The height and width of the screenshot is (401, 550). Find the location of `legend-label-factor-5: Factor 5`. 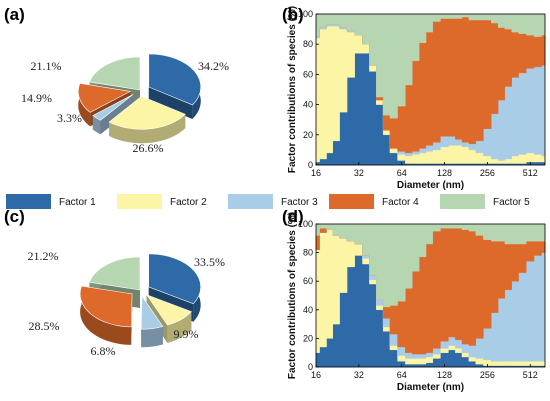

legend-label-factor-5: Factor 5 is located at coordinates (511, 202).